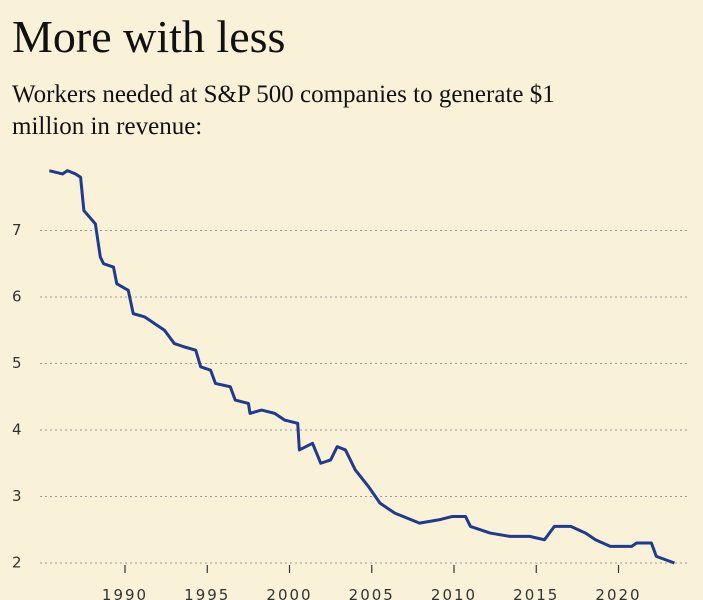  Describe the element at coordinates (289, 593) in the screenshot. I see `x-tick-label: 2000` at that location.